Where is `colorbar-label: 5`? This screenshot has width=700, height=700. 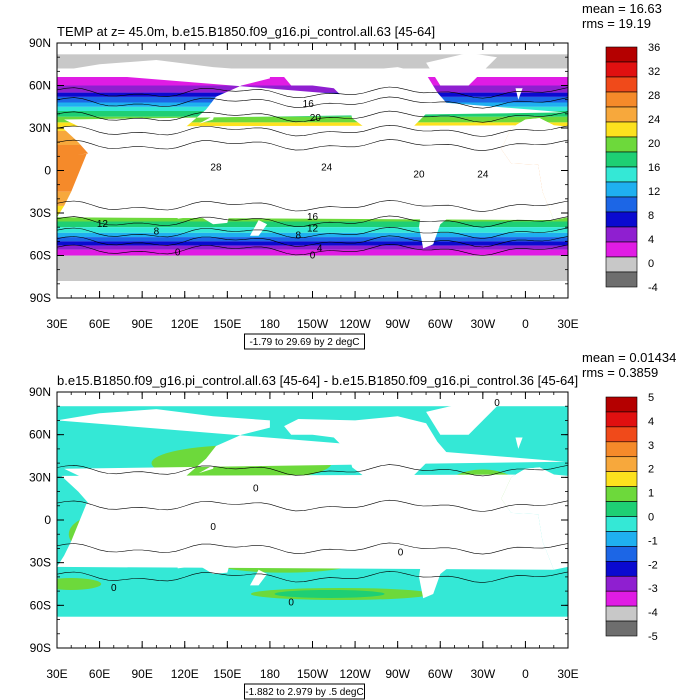 colorbar-label: 5 is located at coordinates (651, 398).